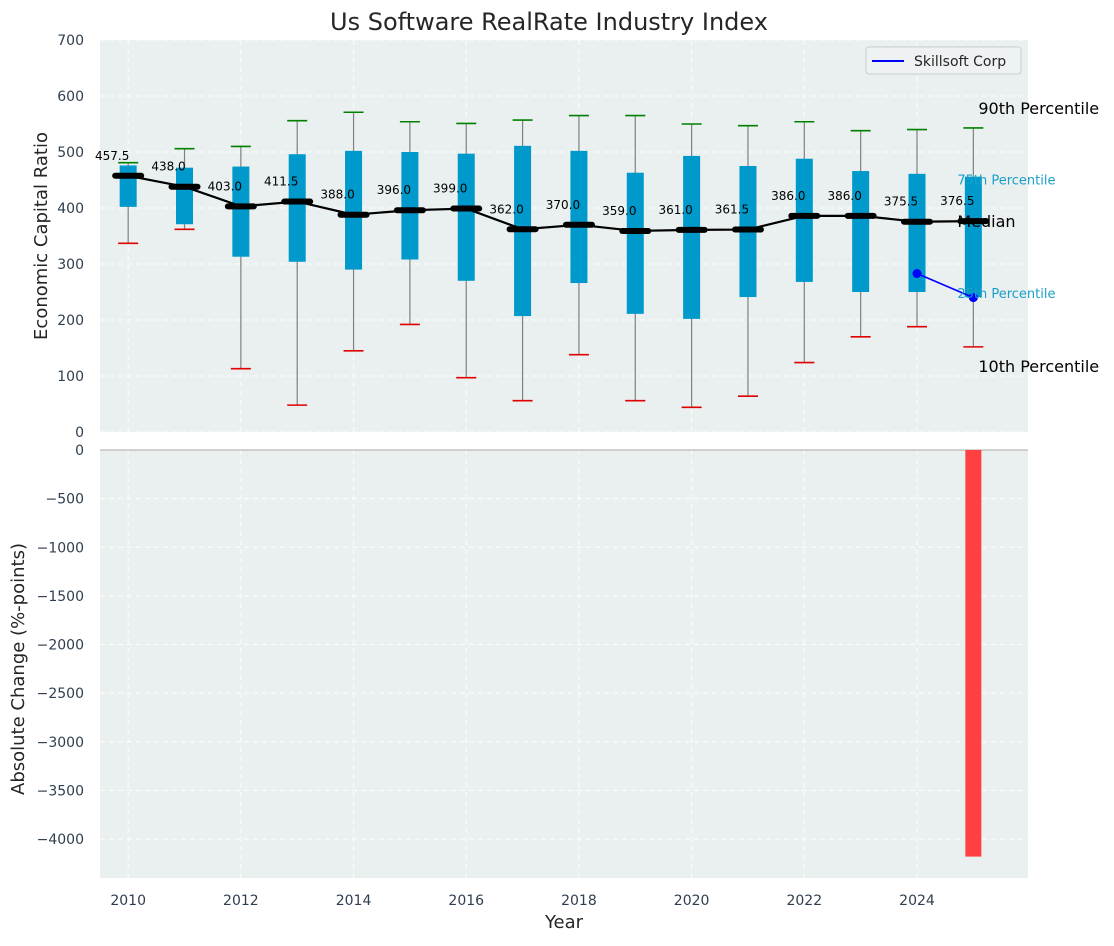 This screenshot has width=1114, height=946. Describe the element at coordinates (450, 189) in the screenshot. I see `median-value-label: 399.0` at that location.